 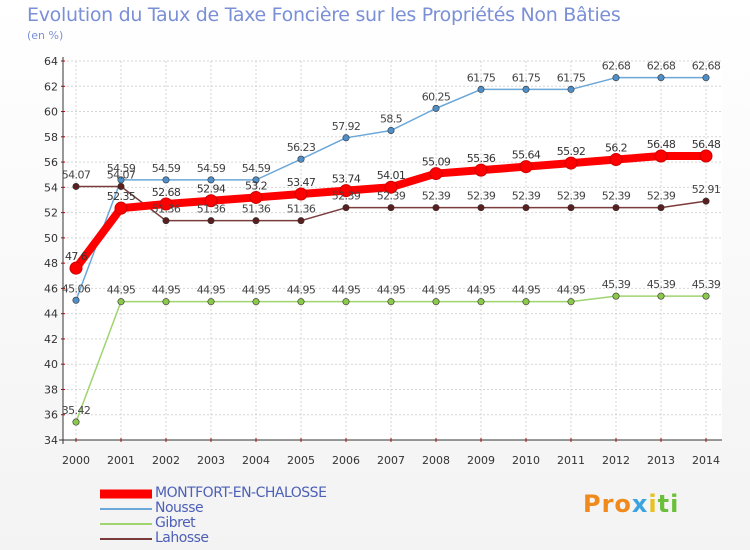 I want to click on y-tick-label: 44, so click(x=51, y=314).